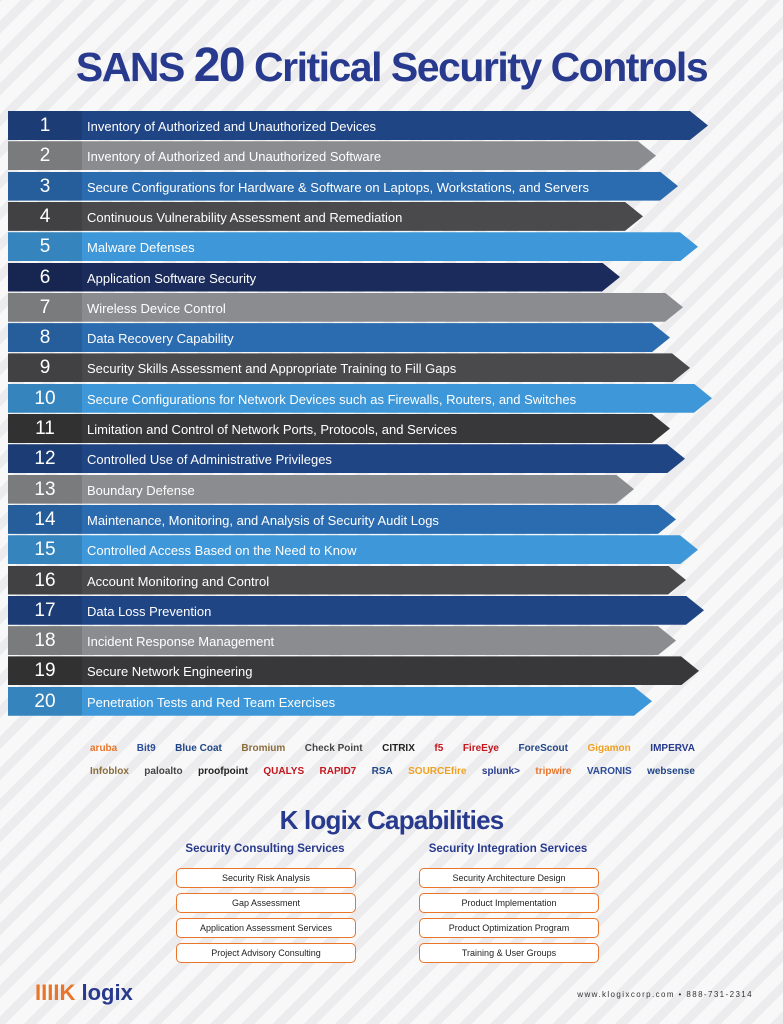 This screenshot has width=783, height=1024. What do you see at coordinates (172, 278) in the screenshot?
I see `control-label: Application Software Security` at bounding box center [172, 278].